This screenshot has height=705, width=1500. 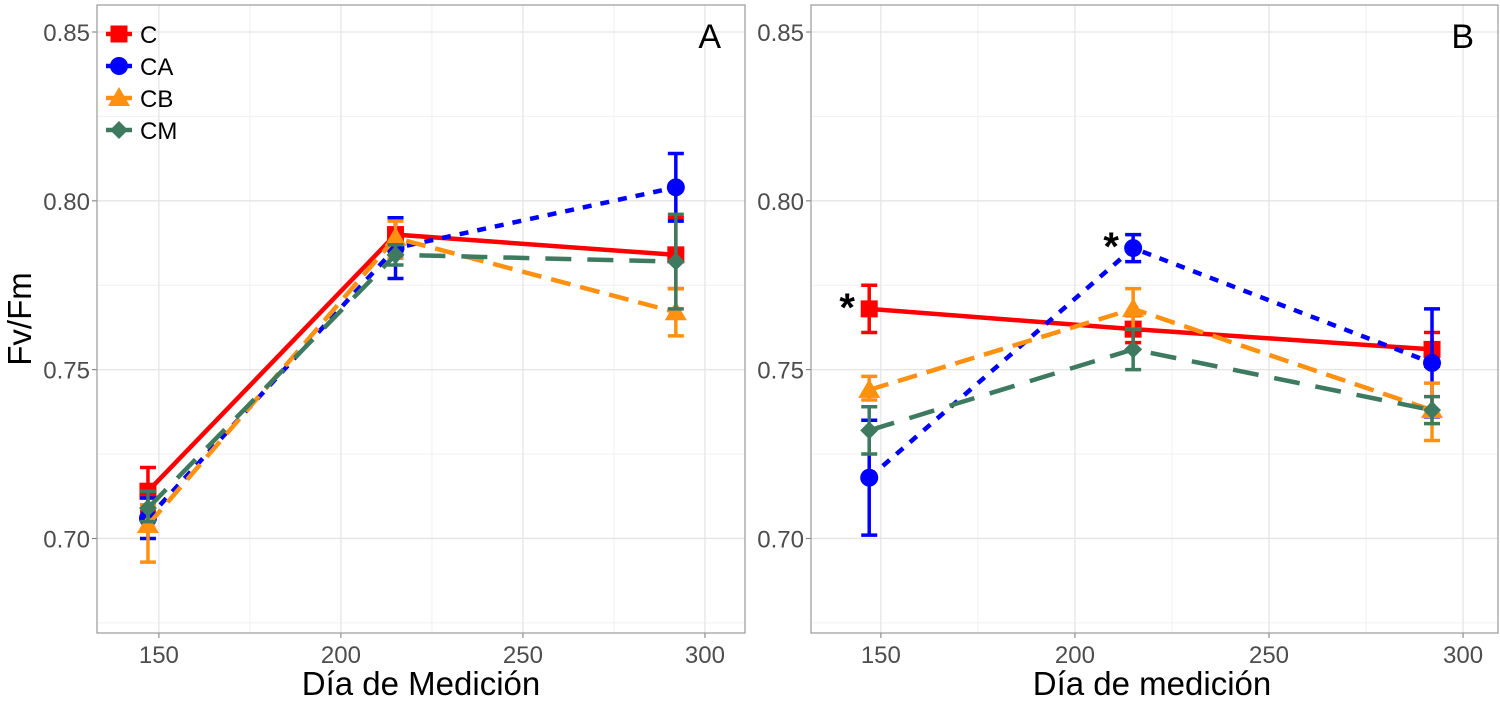 I want to click on x-axis-title: Día de Medición, so click(x=421, y=683).